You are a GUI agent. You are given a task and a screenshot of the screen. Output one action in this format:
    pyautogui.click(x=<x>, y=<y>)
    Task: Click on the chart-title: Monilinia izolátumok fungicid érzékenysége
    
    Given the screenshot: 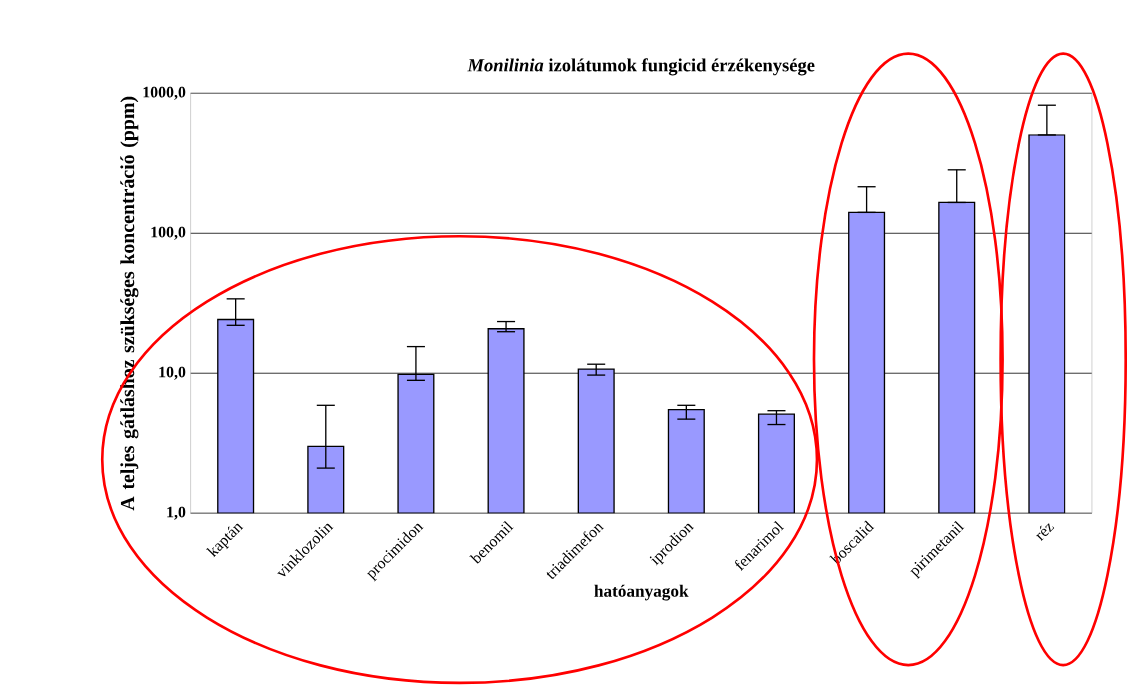 What is the action you would take?
    pyautogui.click(x=641, y=67)
    